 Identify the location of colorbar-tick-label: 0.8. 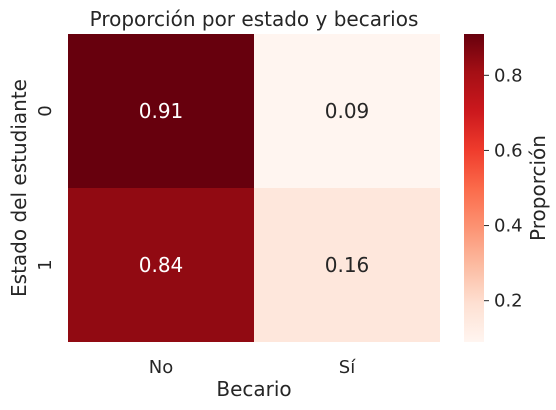
(508, 75).